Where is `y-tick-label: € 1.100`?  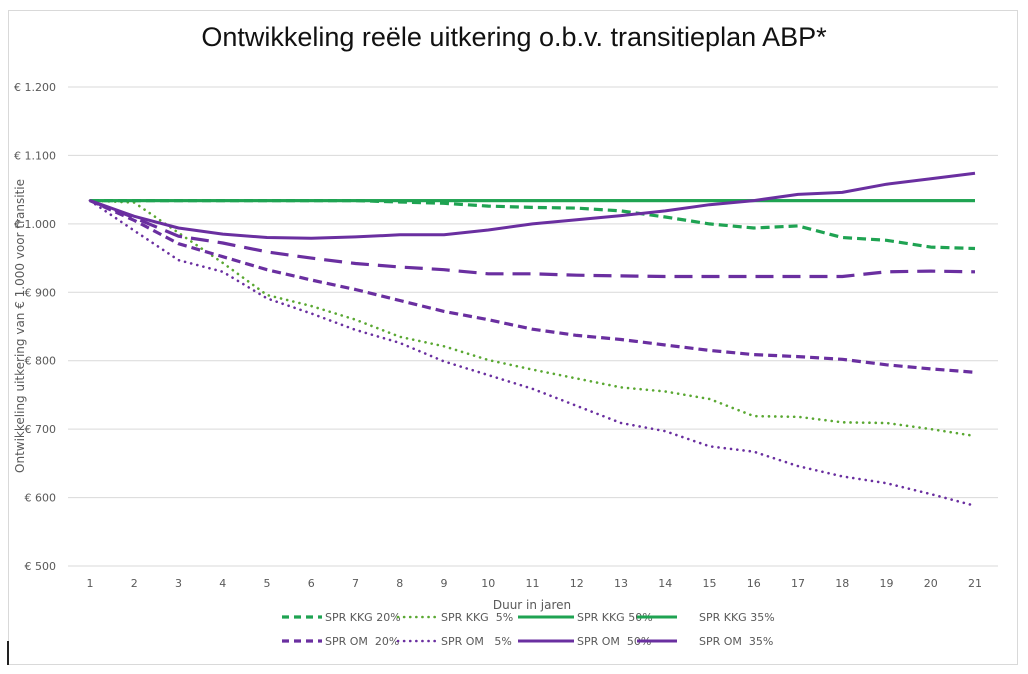
y-tick-label: € 1.100 is located at coordinates (35, 155).